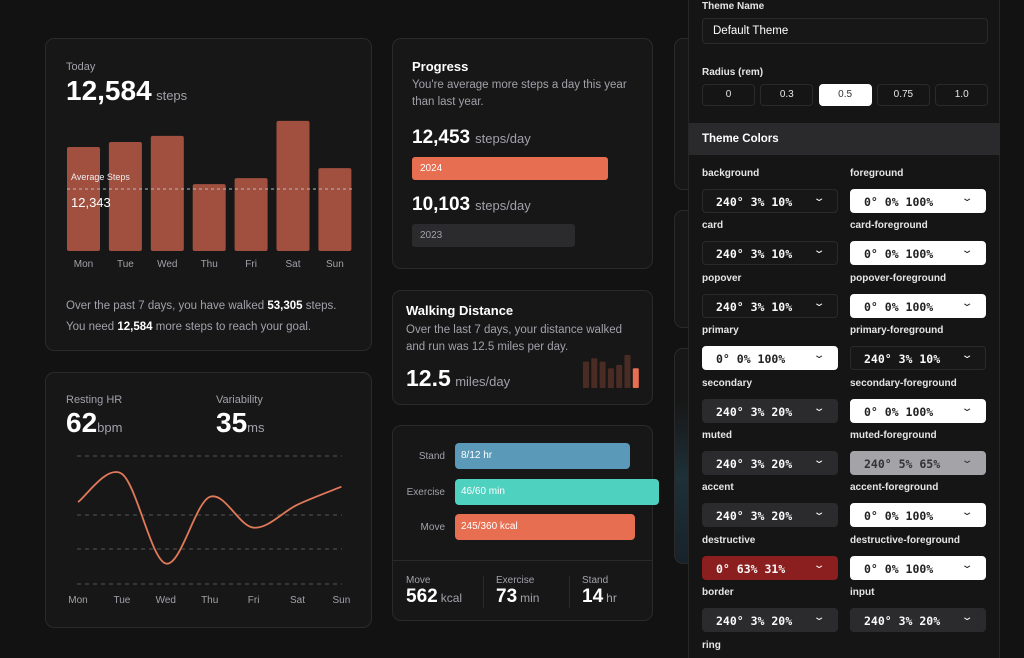 The height and width of the screenshot is (658, 1024). What do you see at coordinates (902, 464) in the screenshot?
I see `color-value: 240° 5% 65%` at bounding box center [902, 464].